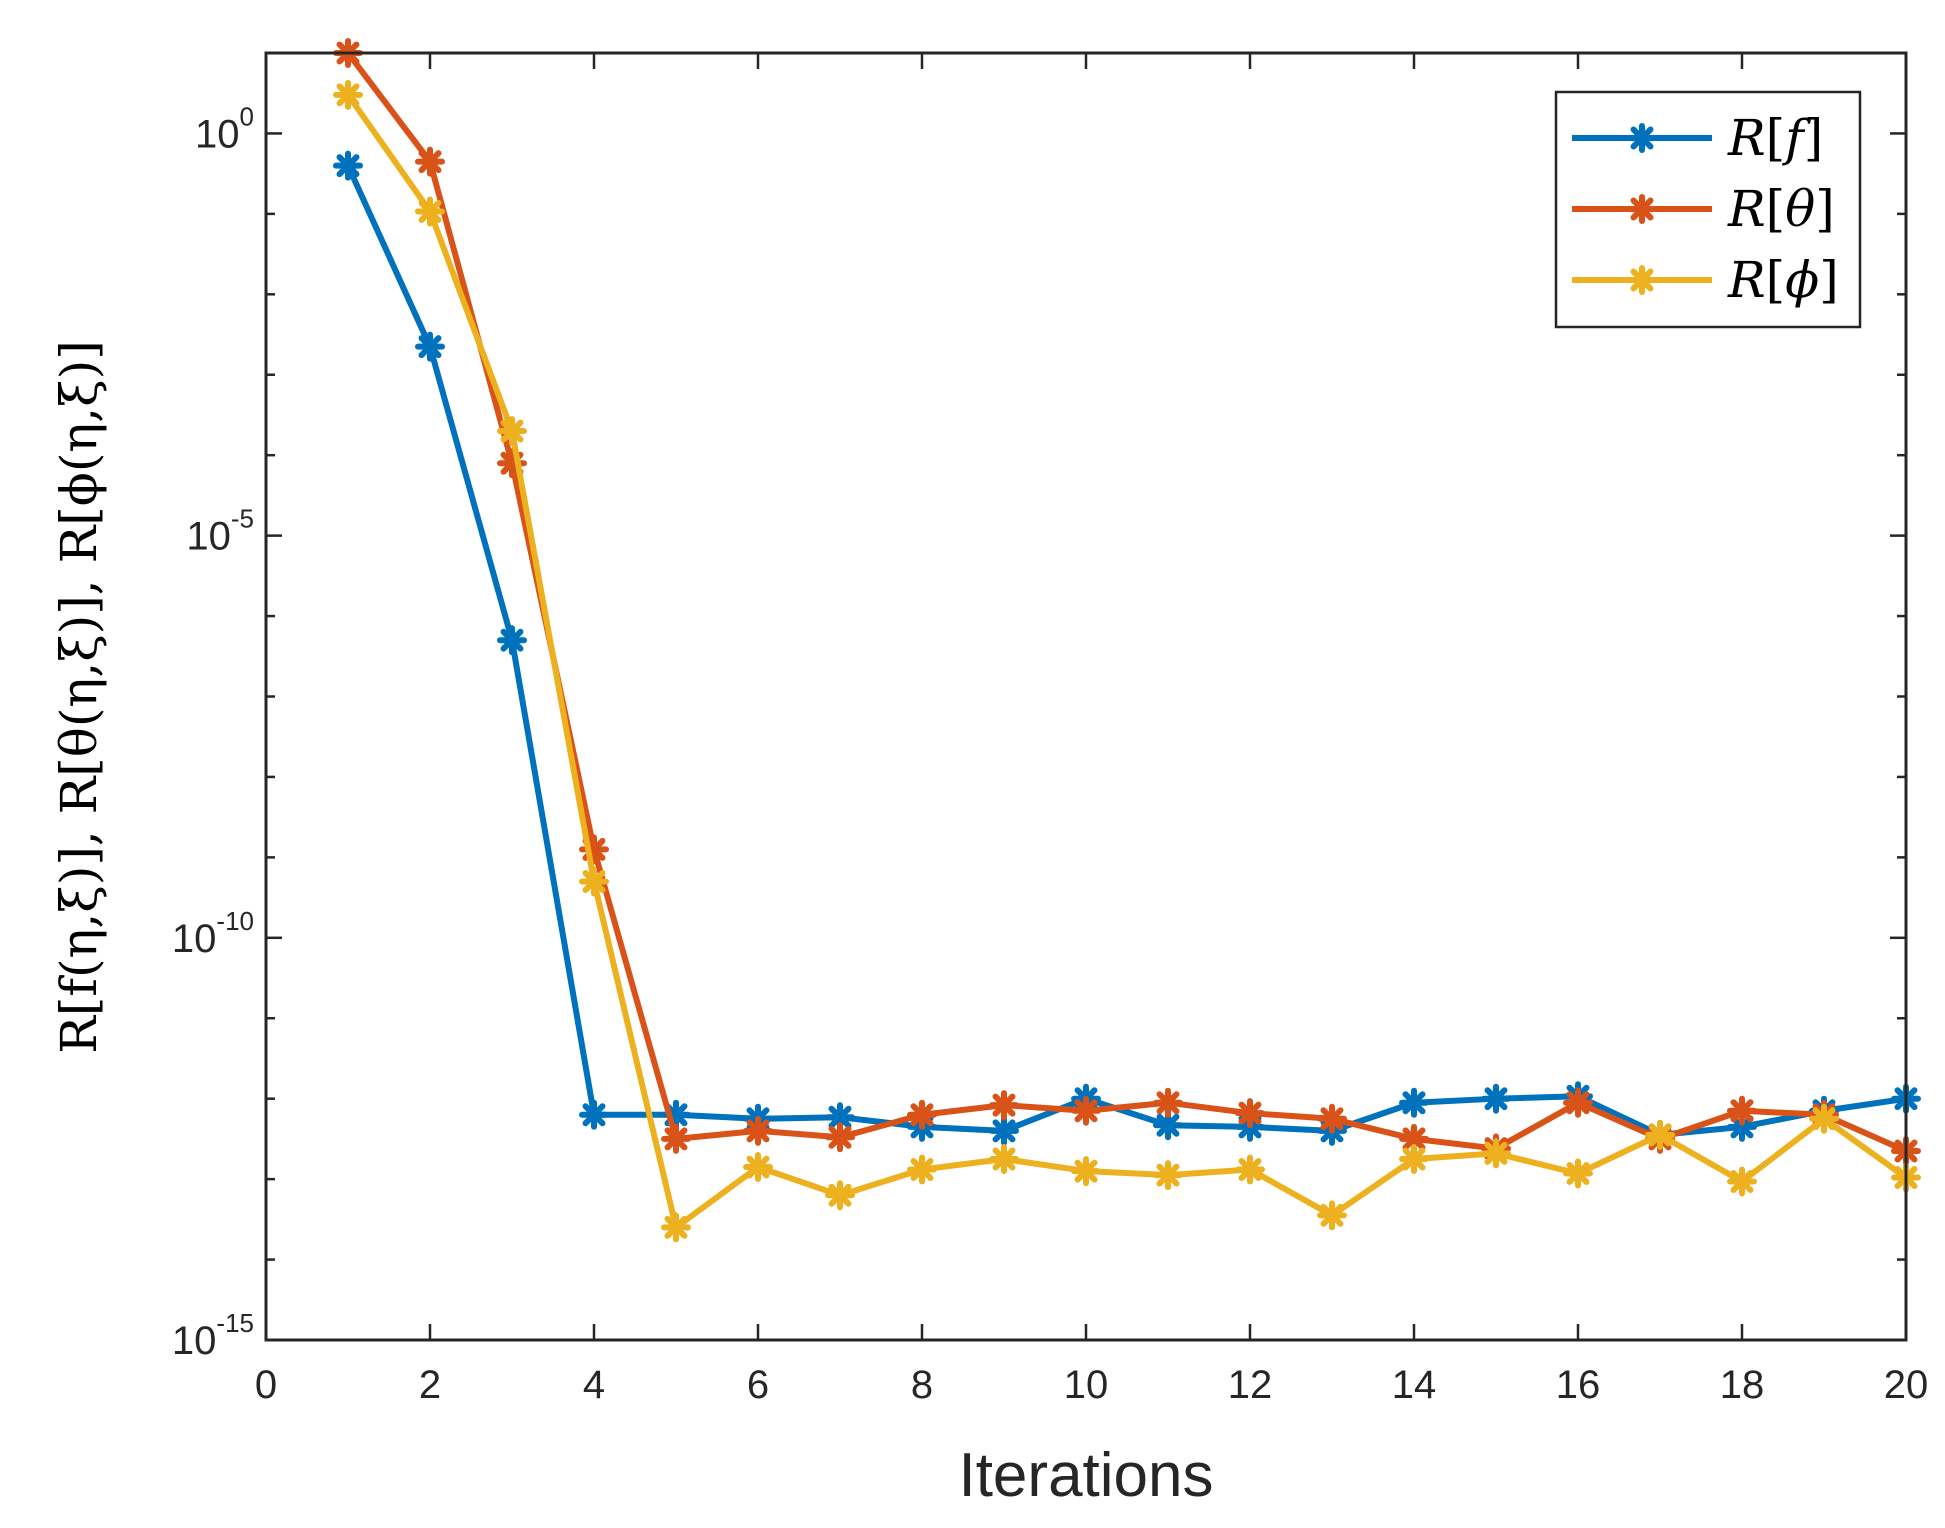  Describe the element at coordinates (430, 1385) in the screenshot. I see `x-tick-label: 2` at that location.